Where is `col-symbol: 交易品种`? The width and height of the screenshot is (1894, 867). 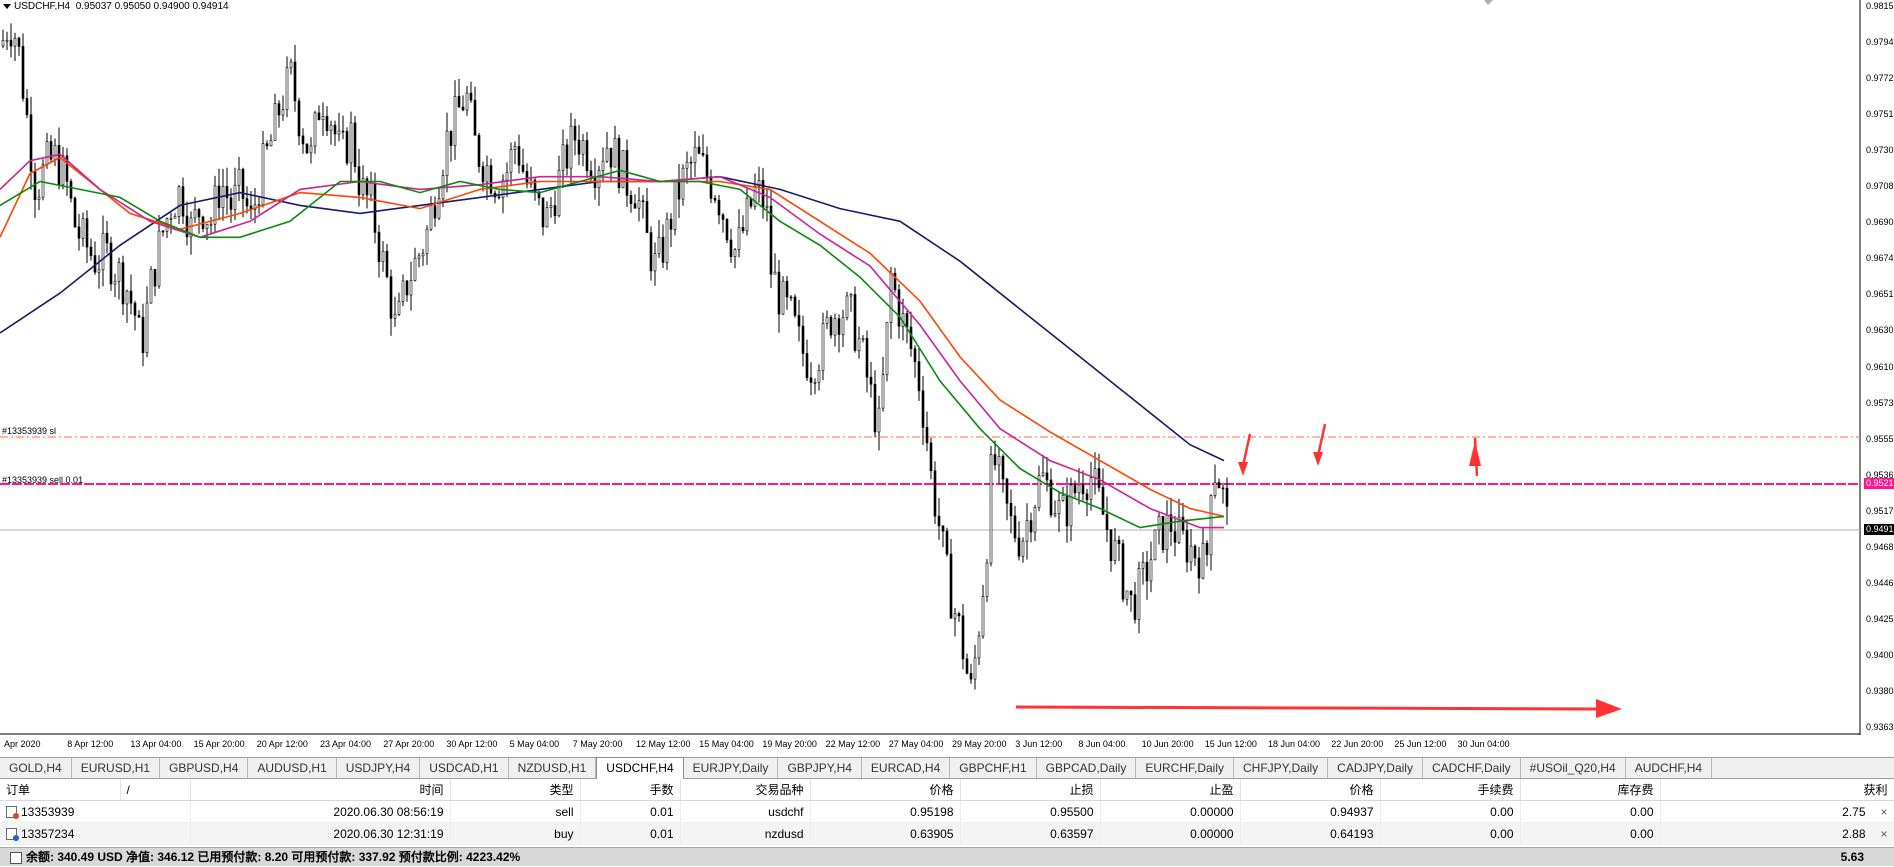
col-symbol: 交易品种 is located at coordinates (745, 790).